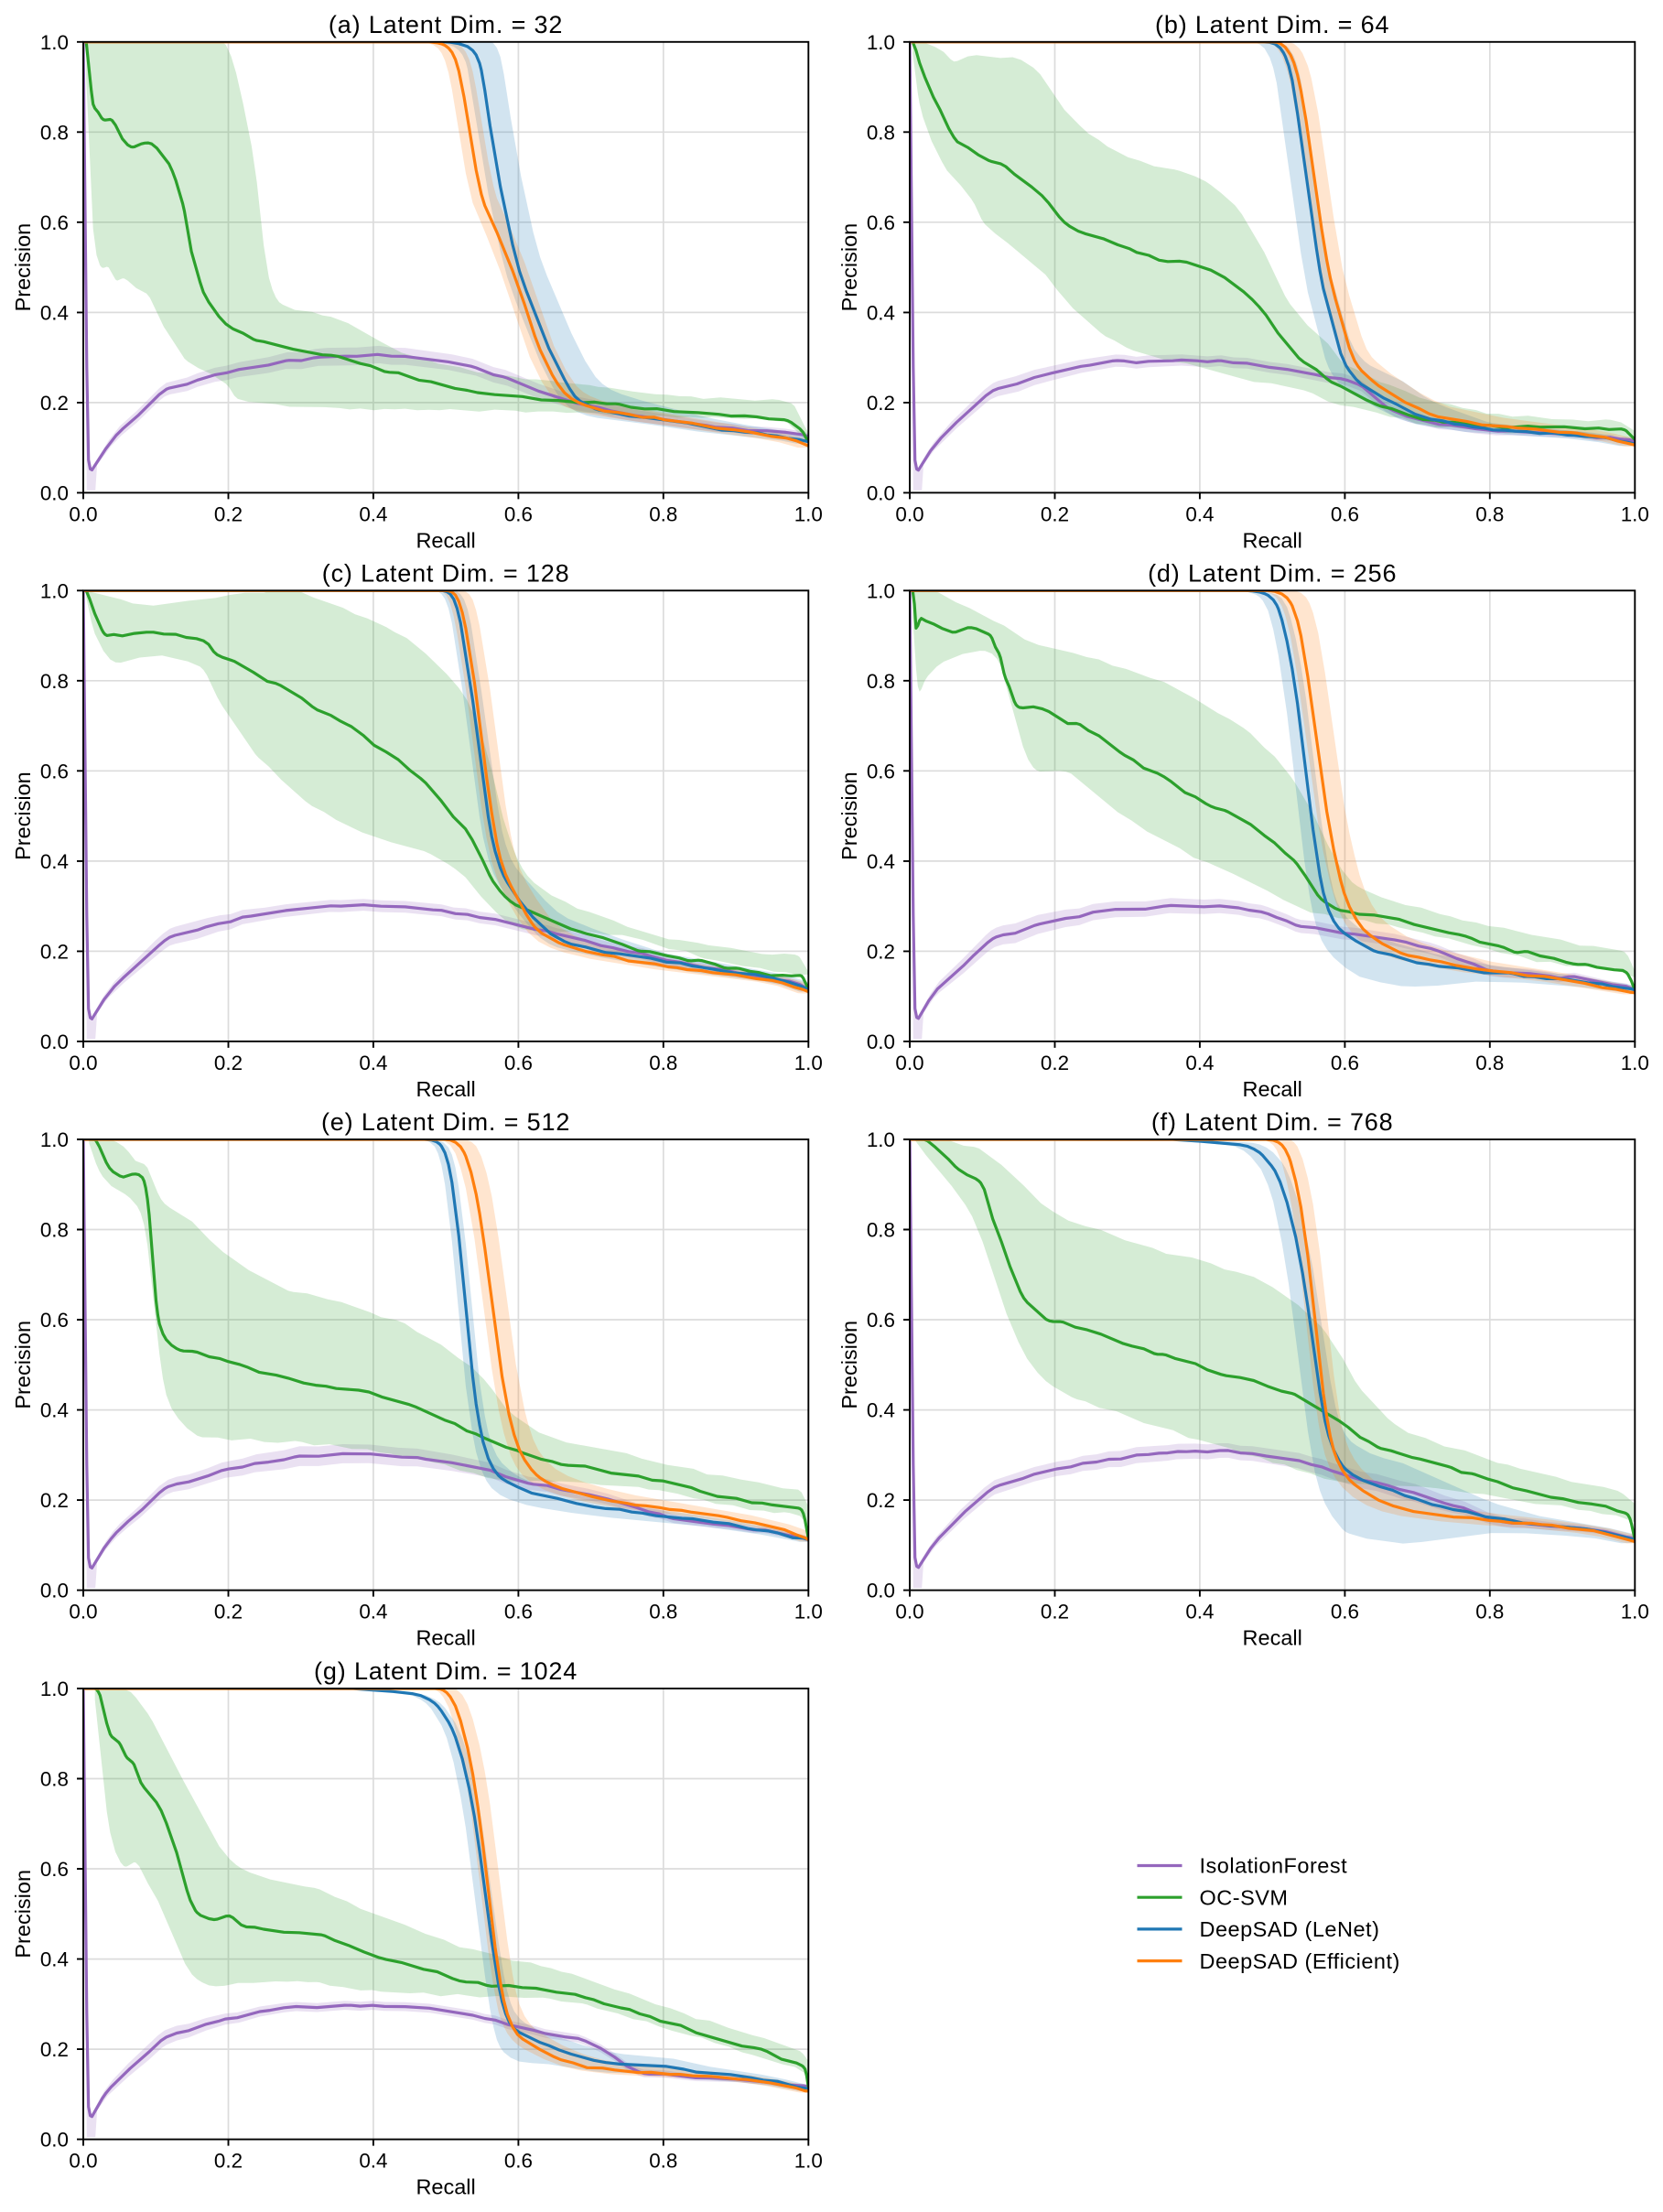 This screenshot has height=2212, width=1663. I want to click on svg-text: DeepSAD (LeNet), so click(1290, 1929).